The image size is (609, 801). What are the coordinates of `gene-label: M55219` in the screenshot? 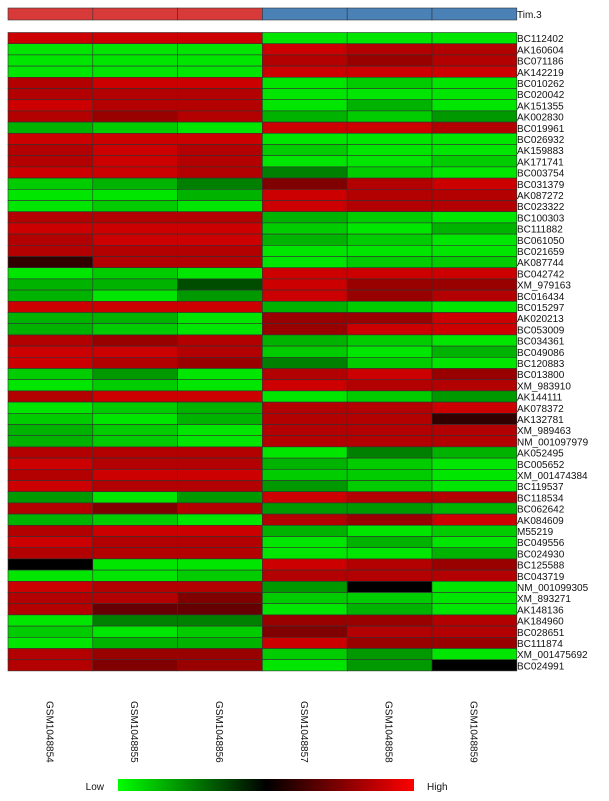 It's located at (535, 532).